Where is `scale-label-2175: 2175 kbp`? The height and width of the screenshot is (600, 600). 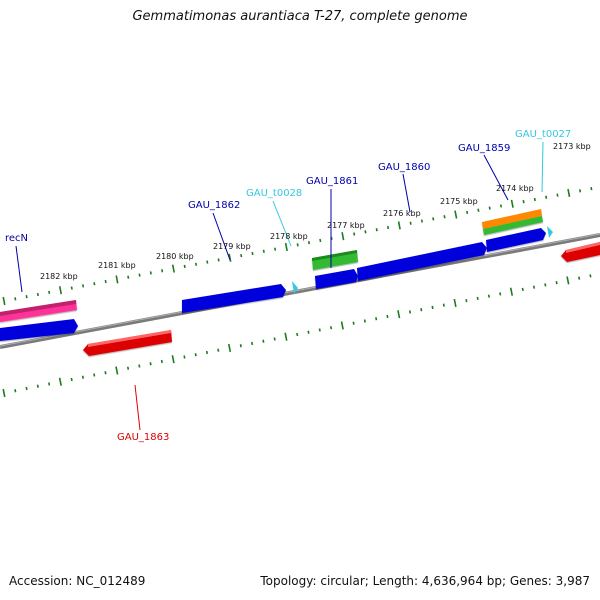 scale-label-2175: 2175 kbp is located at coordinates (459, 201).